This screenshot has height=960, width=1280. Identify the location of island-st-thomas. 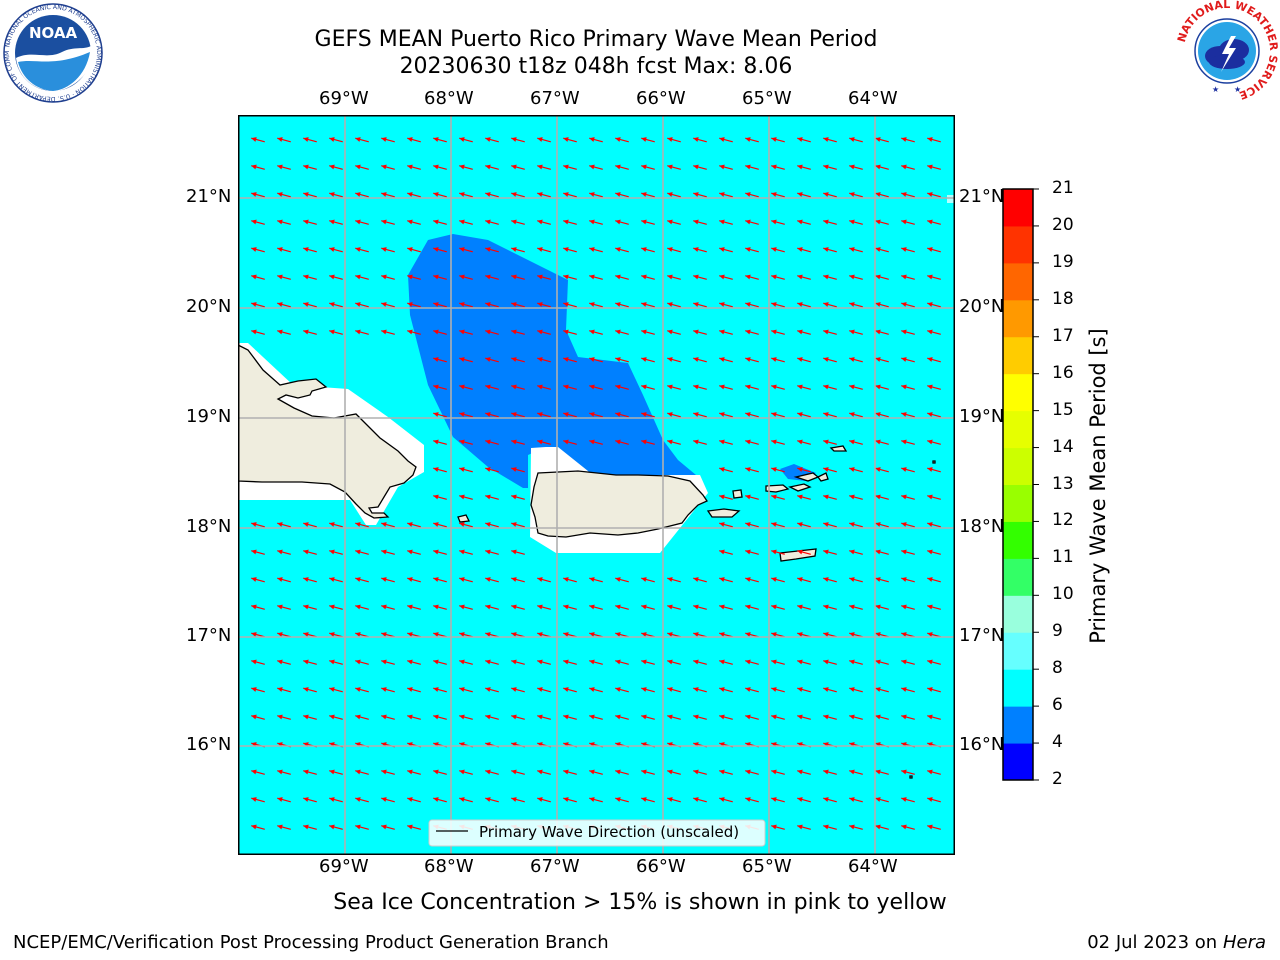
(777, 488).